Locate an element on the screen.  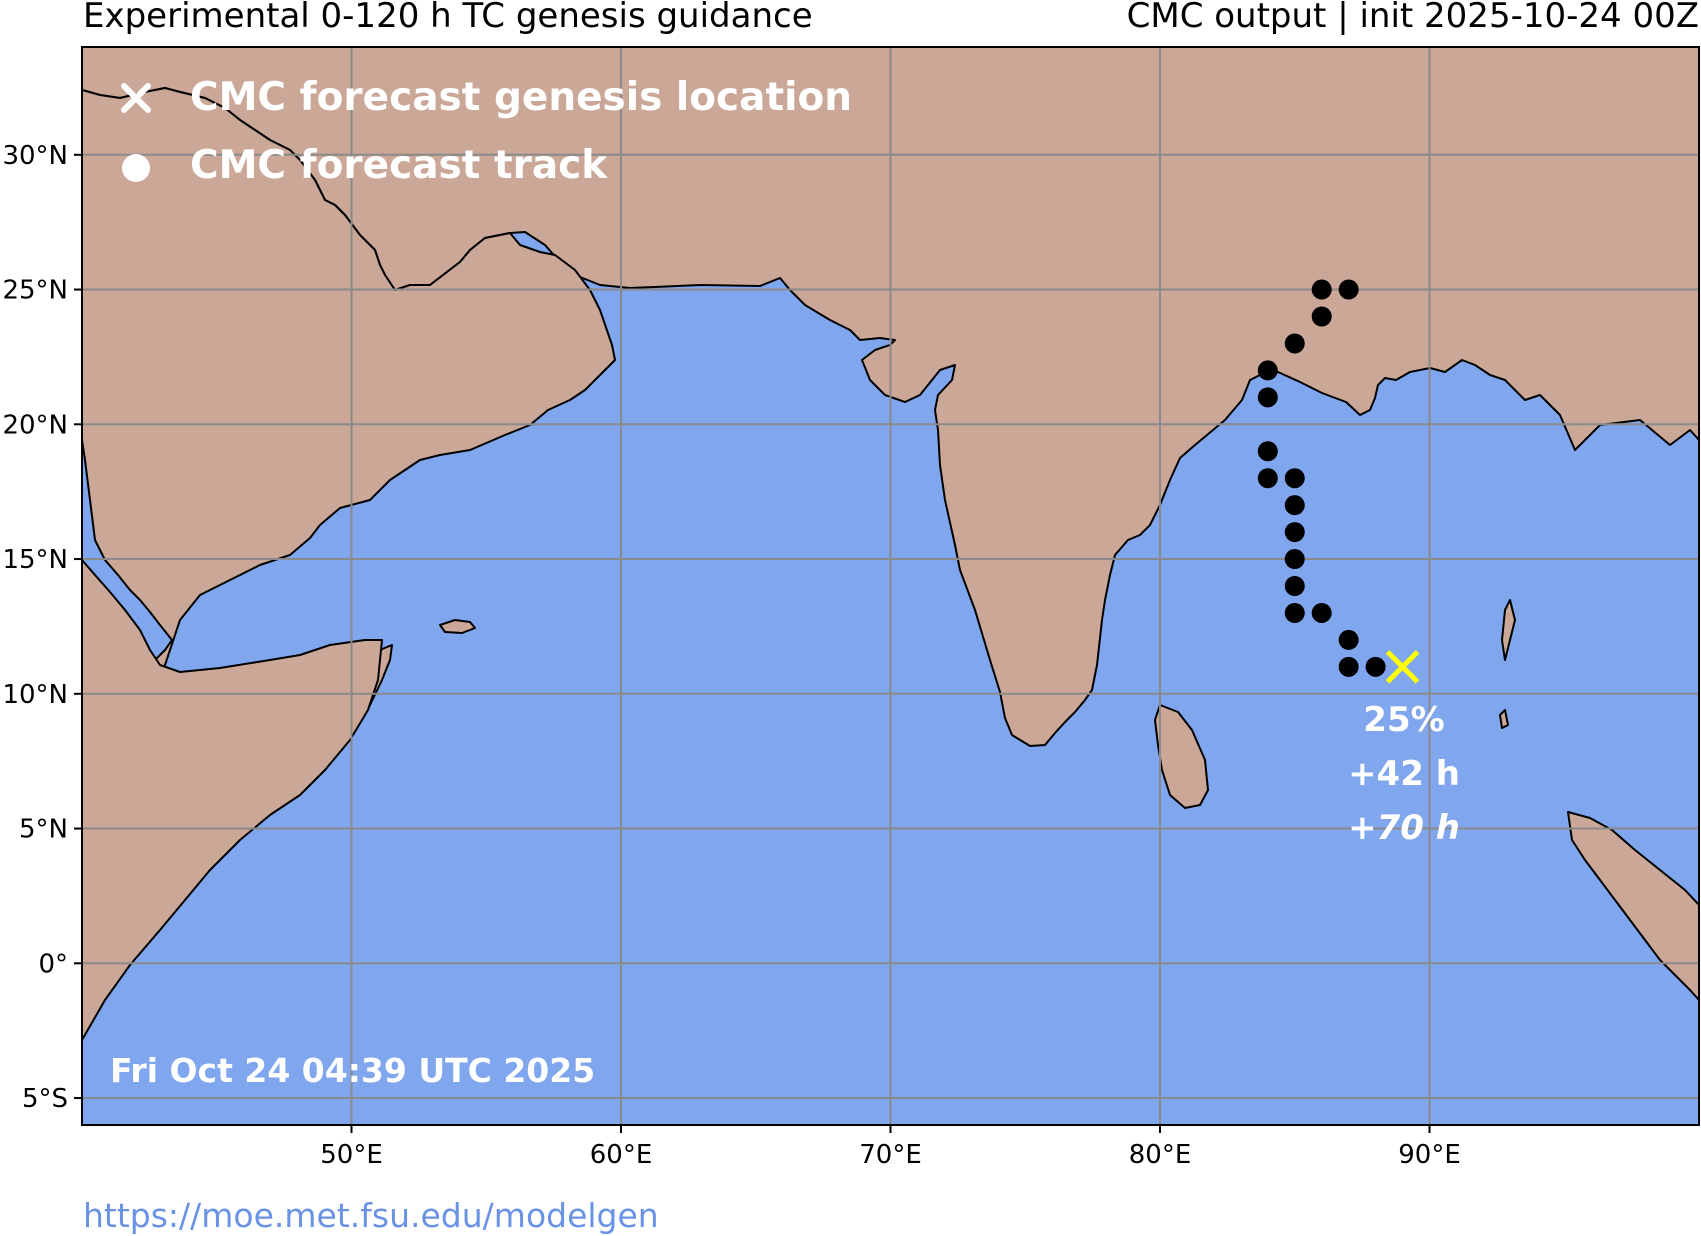
forecast-track is located at coordinates (1321, 478).